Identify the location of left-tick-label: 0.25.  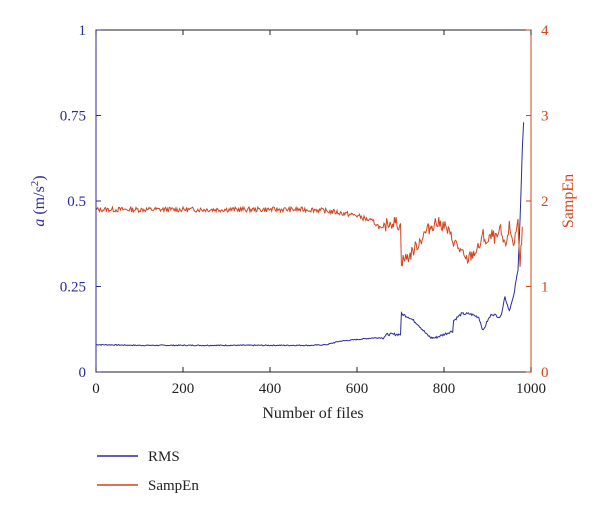
(73, 288).